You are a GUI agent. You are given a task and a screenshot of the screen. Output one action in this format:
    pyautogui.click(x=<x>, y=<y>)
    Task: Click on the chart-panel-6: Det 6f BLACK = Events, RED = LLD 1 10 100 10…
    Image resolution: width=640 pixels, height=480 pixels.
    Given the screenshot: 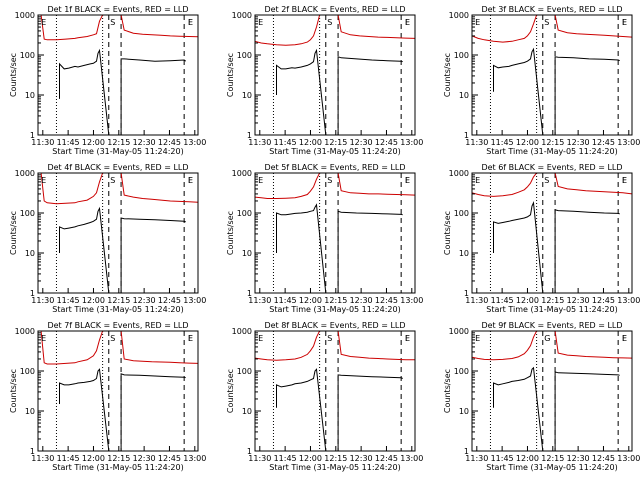 What is the action you would take?
    pyautogui.click(x=541, y=238)
    